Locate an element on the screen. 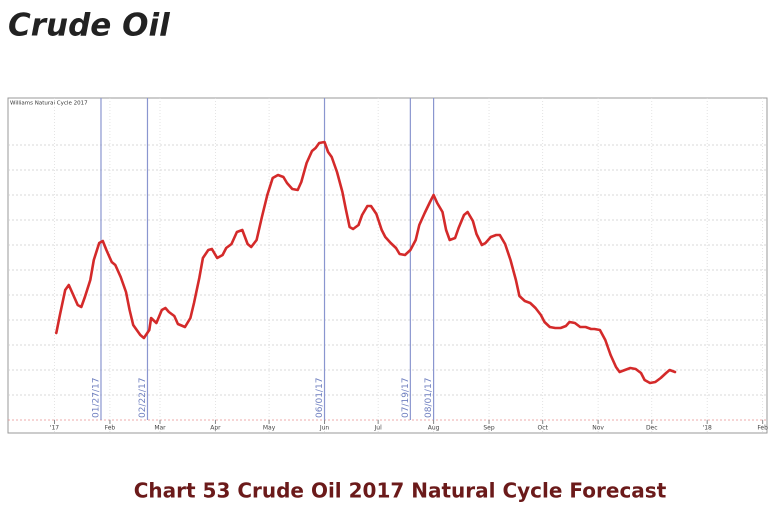  x-tick-label: Nov is located at coordinates (598, 428).